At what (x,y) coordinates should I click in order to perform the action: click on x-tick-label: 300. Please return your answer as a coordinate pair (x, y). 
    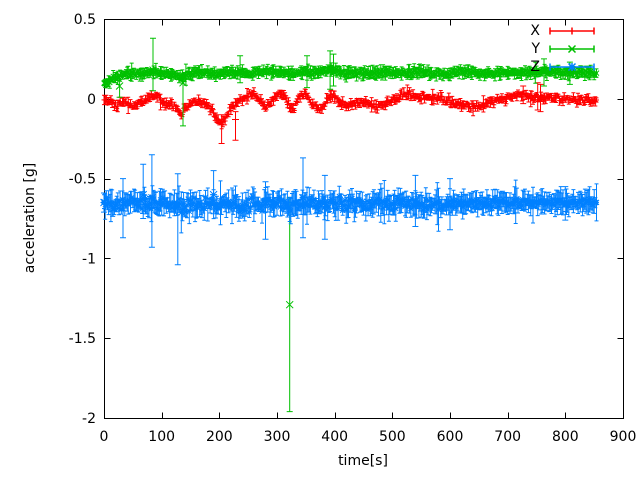
    Looking at the image, I should click on (277, 437).